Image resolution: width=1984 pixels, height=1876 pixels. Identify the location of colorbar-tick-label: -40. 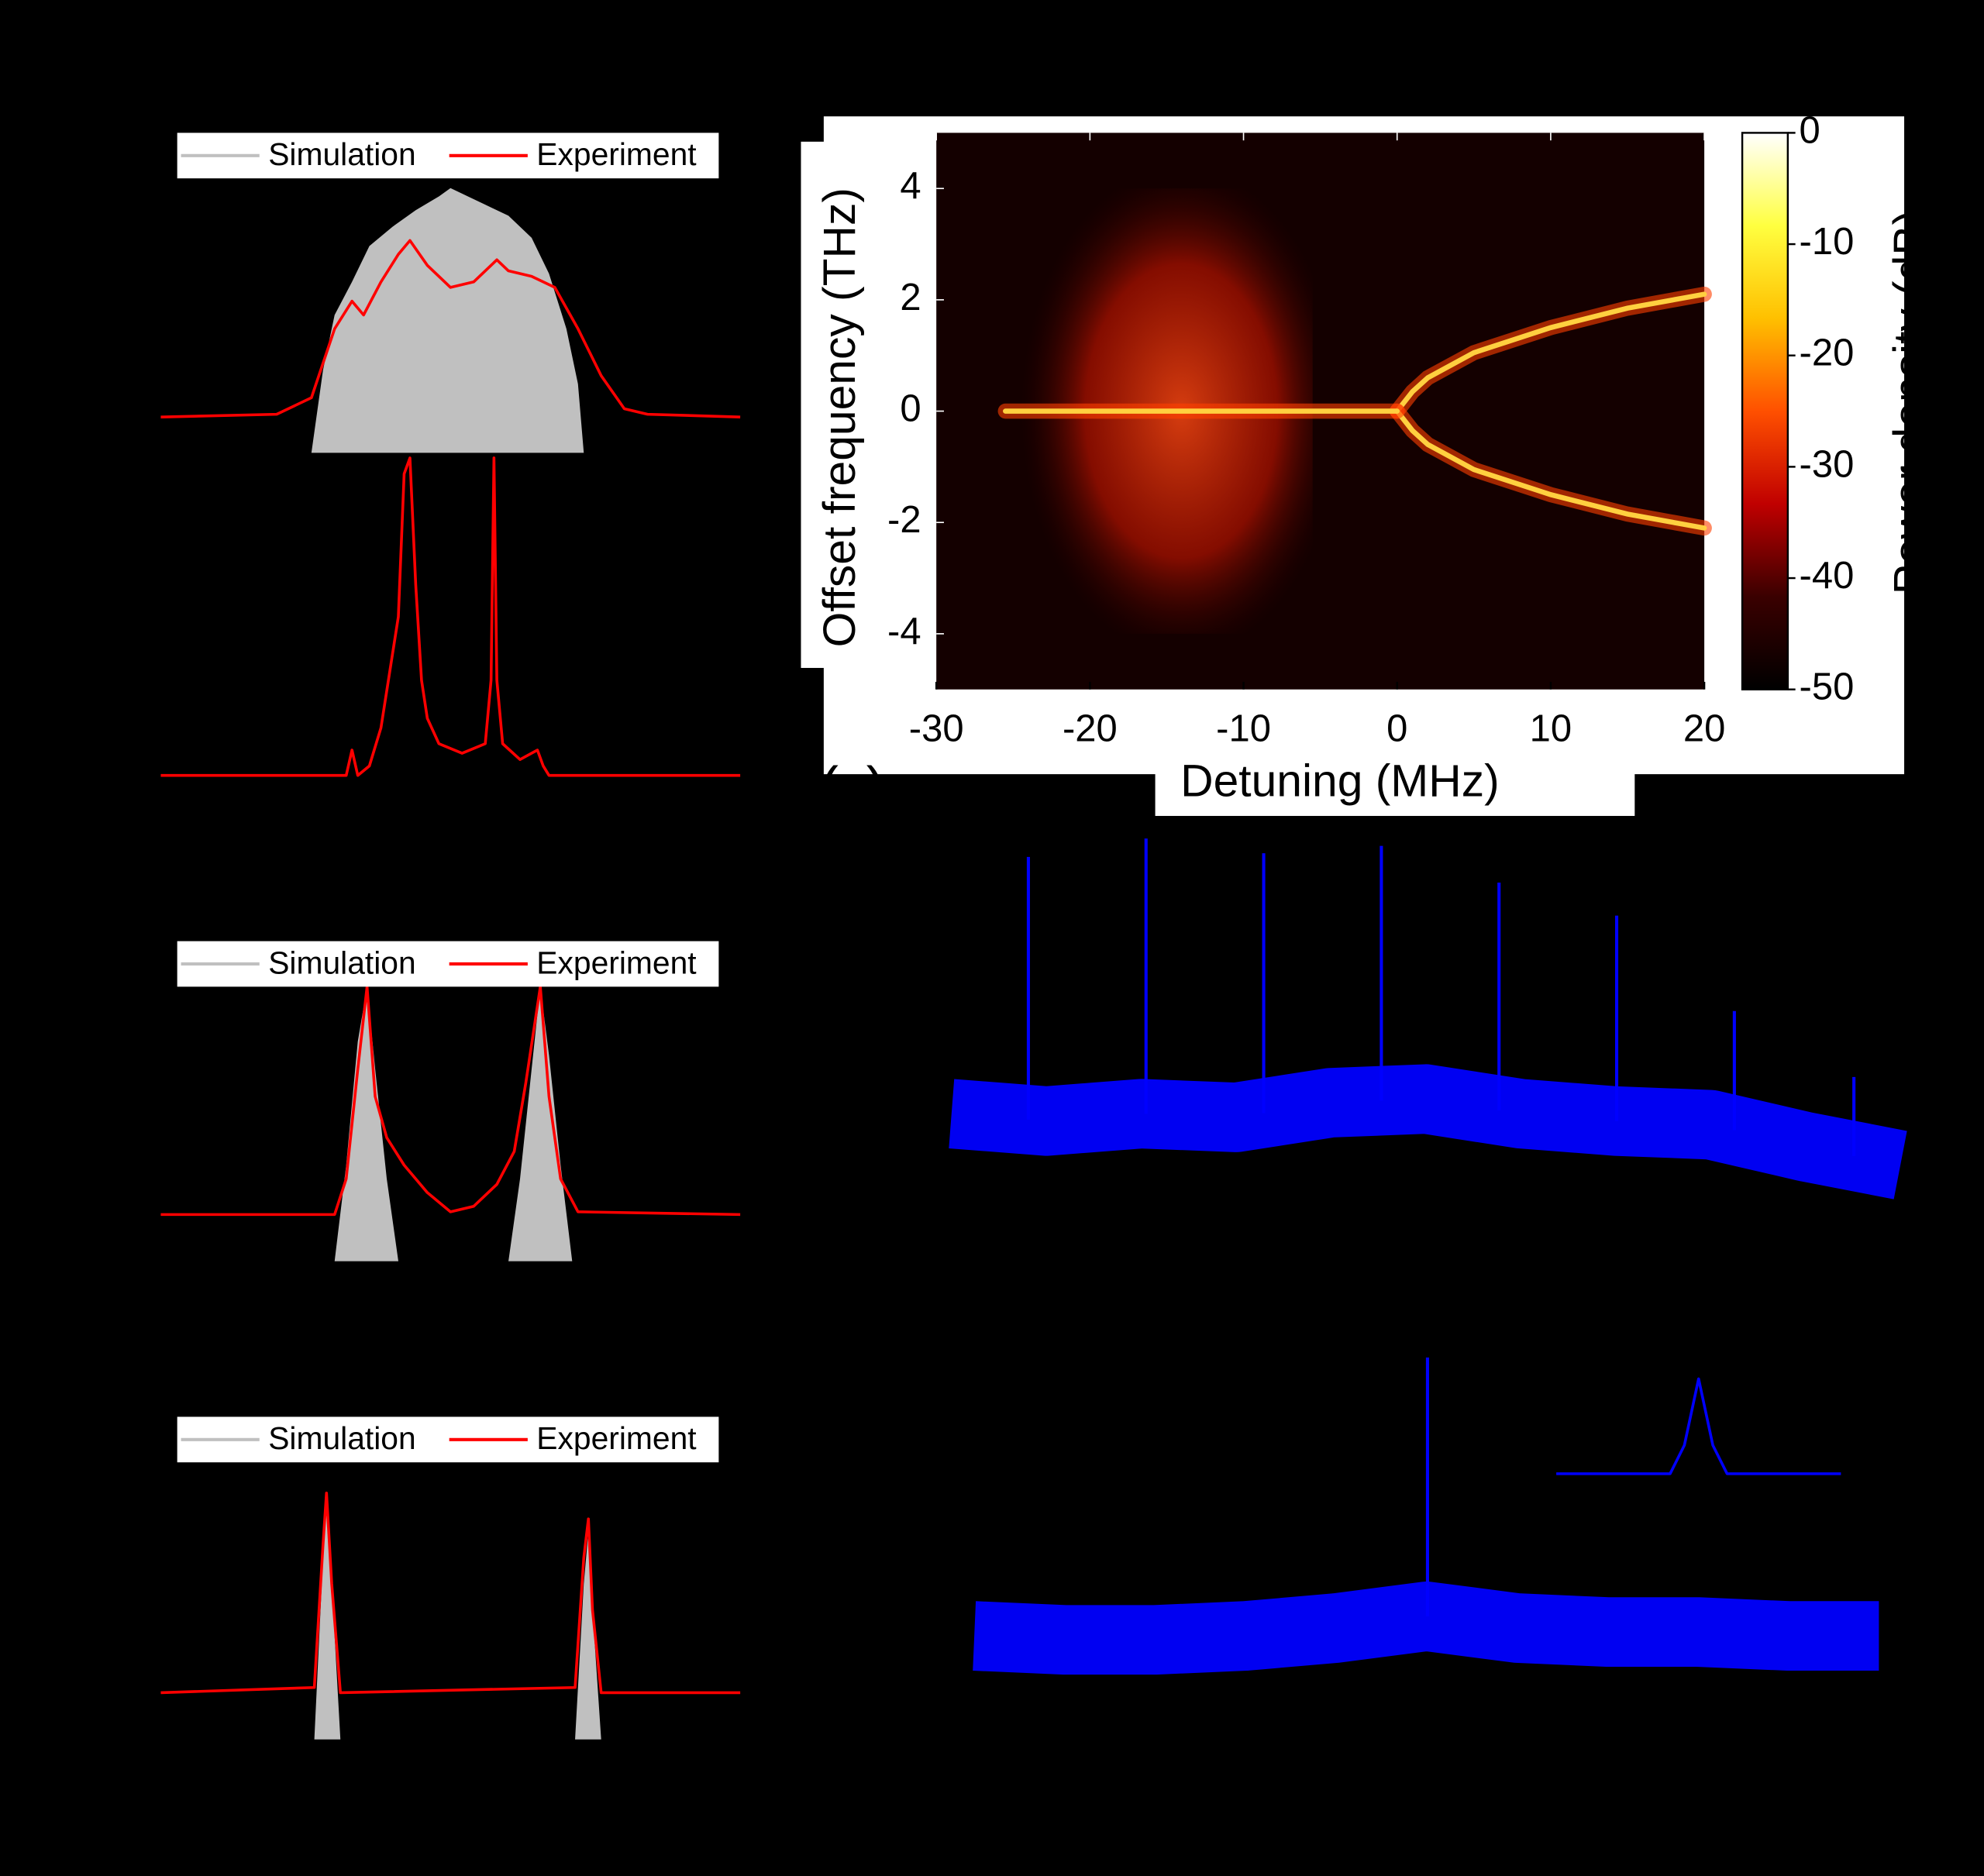
(1827, 576).